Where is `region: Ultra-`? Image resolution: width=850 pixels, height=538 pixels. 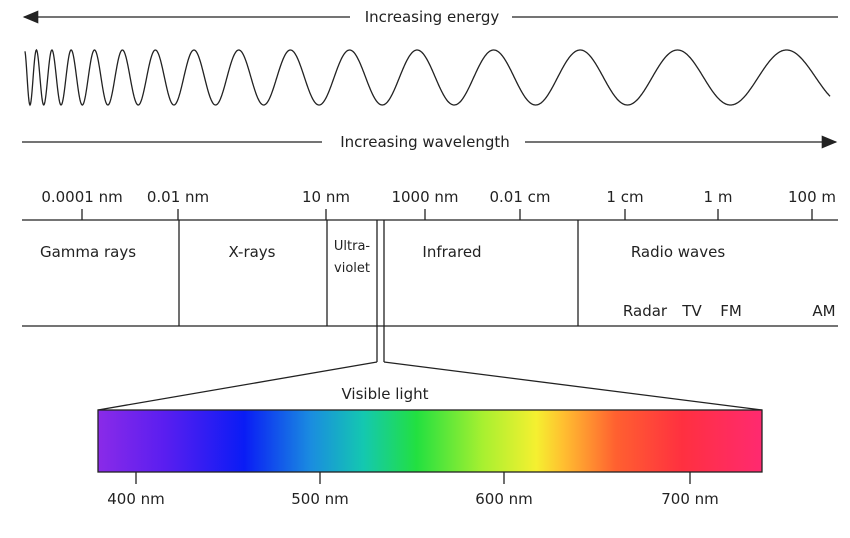
region: Ultra- is located at coordinates (352, 246).